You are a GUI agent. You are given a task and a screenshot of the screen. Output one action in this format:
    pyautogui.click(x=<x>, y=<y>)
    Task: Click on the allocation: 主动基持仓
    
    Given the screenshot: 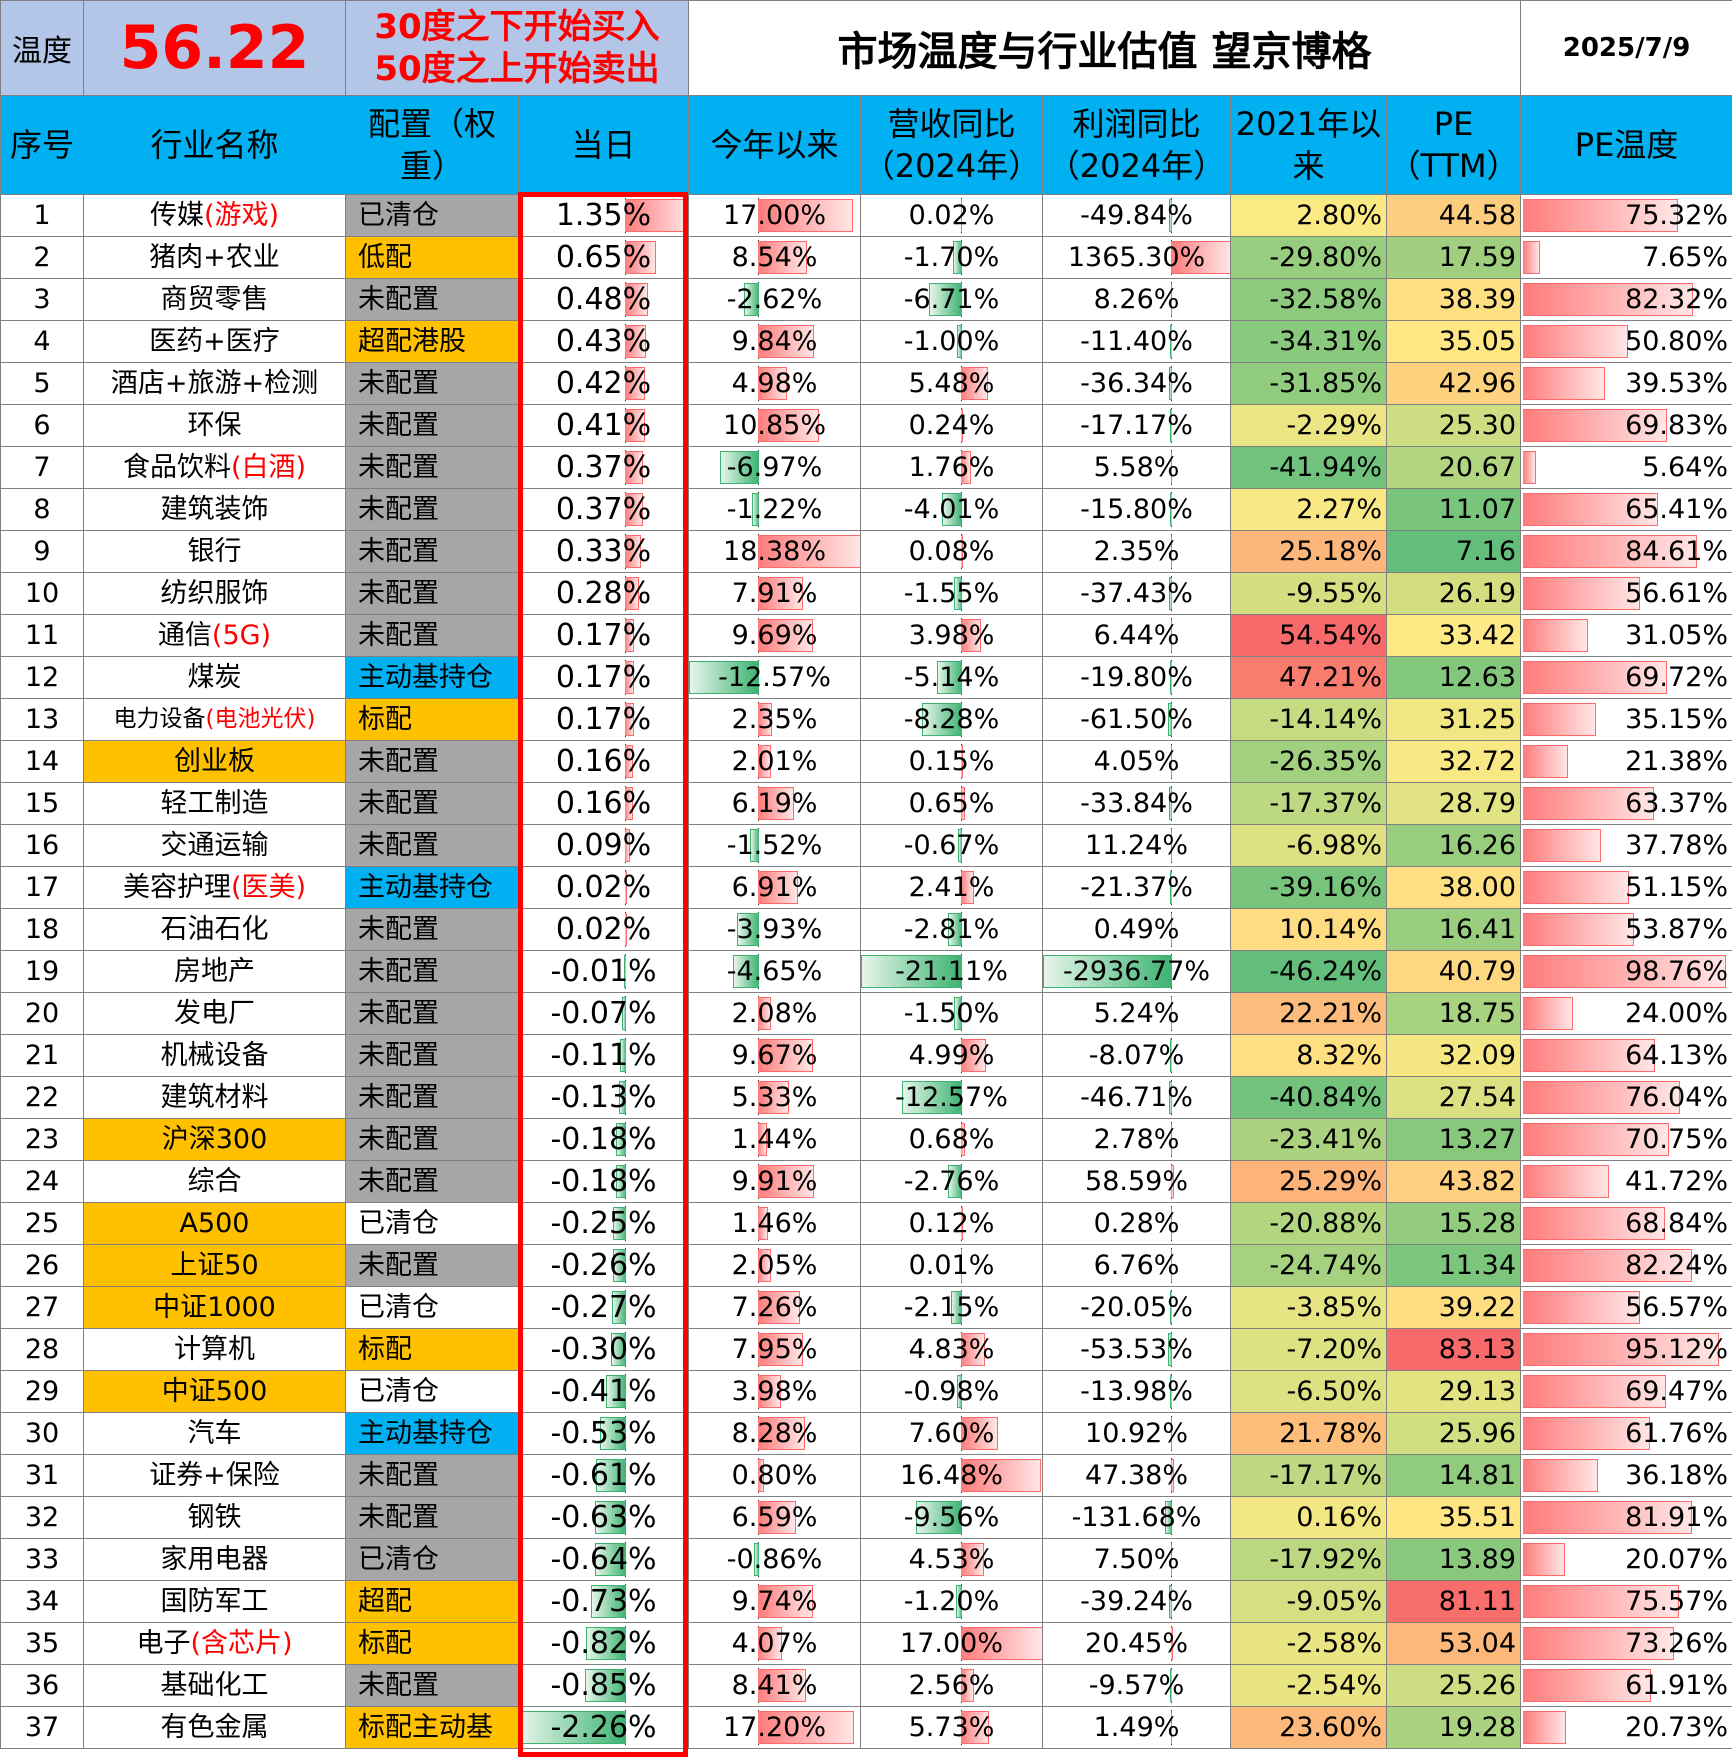 What is the action you would take?
    pyautogui.click(x=432, y=677)
    